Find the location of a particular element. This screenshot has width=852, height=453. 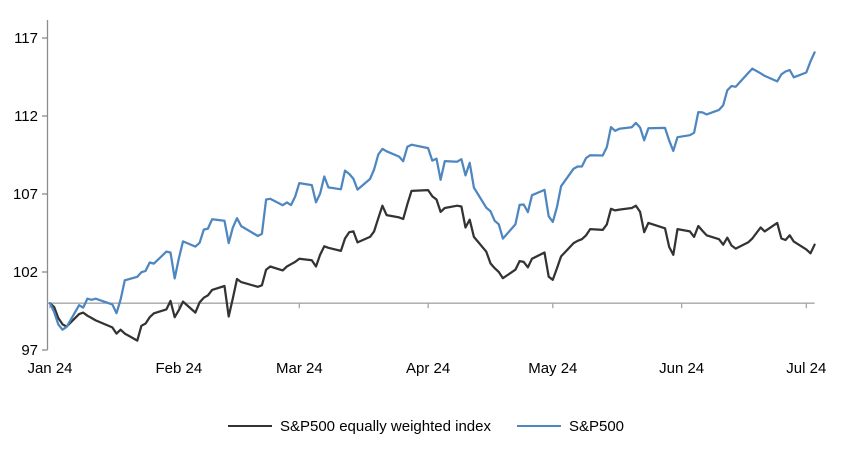

x-tick-label: Mar 24 is located at coordinates (299, 368).